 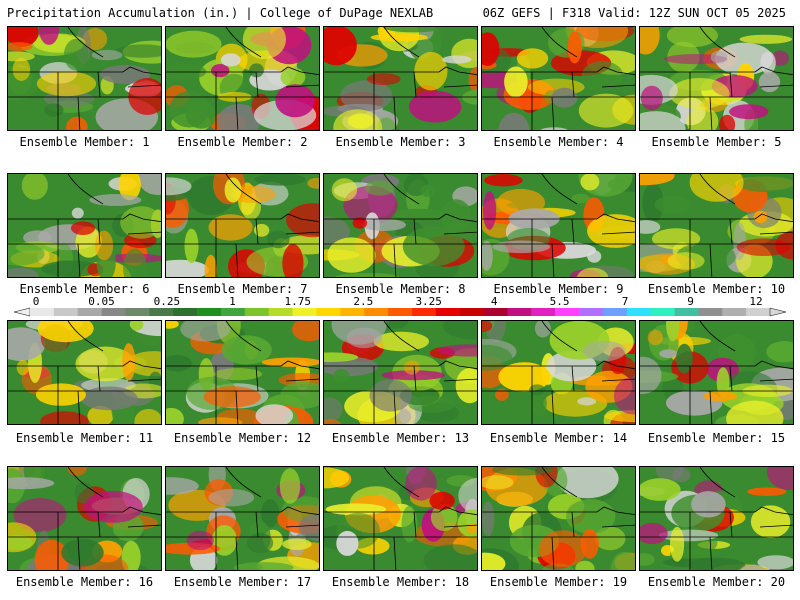 I want to click on ensemble-member-label: Ensemble Member: 12, so click(x=242, y=438).